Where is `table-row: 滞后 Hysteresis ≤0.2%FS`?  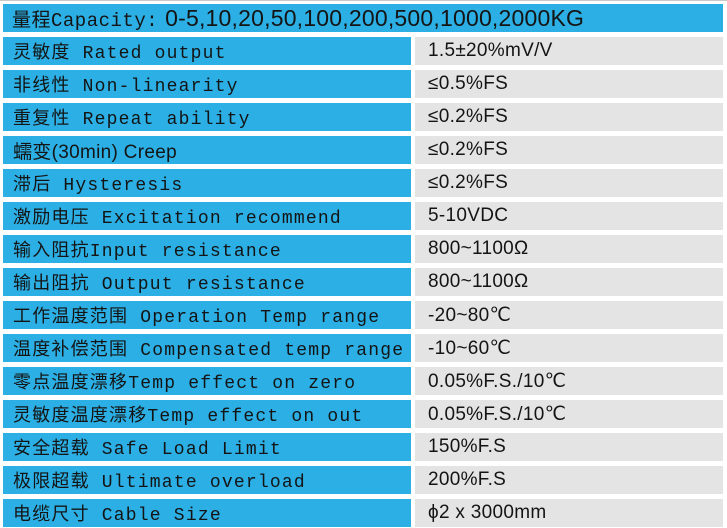
table-row: 滞后 Hysteresis ≤0.2%FS is located at coordinates (363, 183).